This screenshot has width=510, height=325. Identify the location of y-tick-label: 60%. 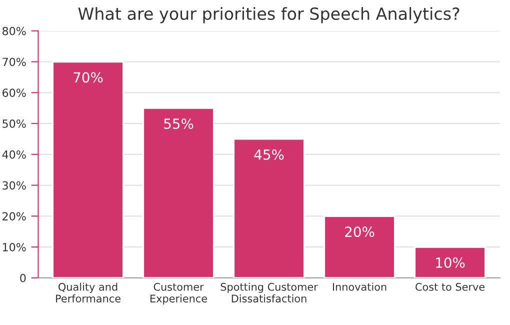
(14, 93).